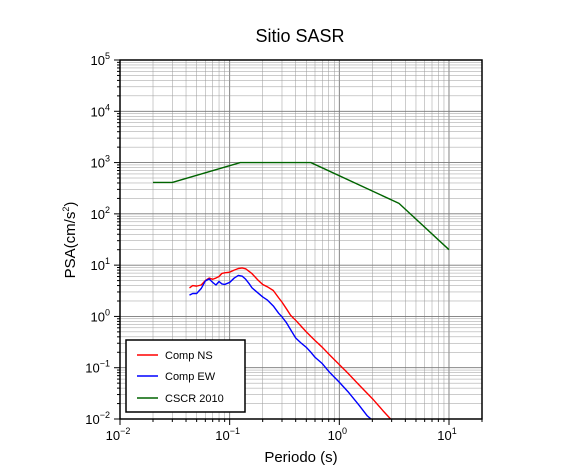 The height and width of the screenshot is (475, 586). Describe the element at coordinates (107, 210) in the screenshot. I see `y-tick-label-exponent: 2` at that location.